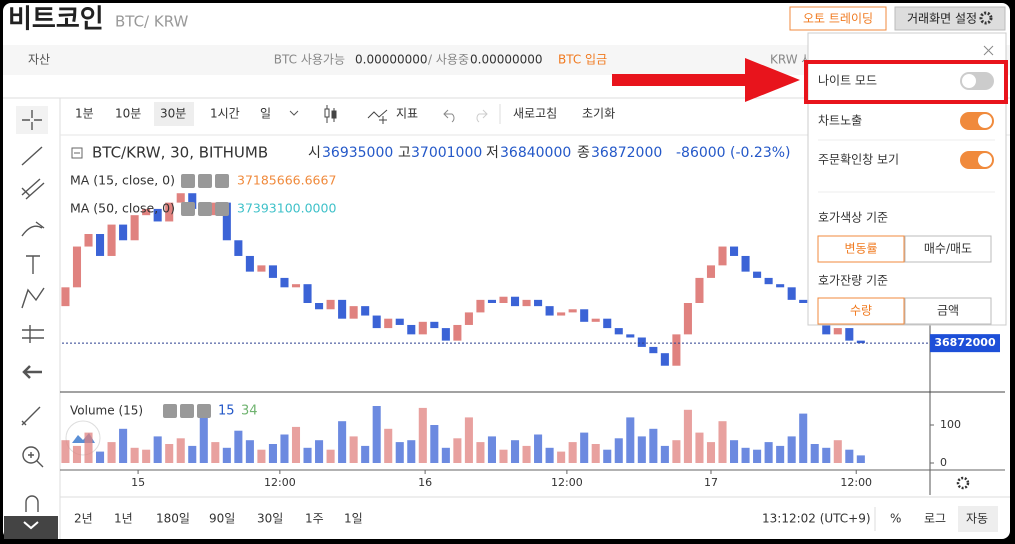 The height and width of the screenshot is (544, 1015). I want to click on redo-icon, so click(482, 116).